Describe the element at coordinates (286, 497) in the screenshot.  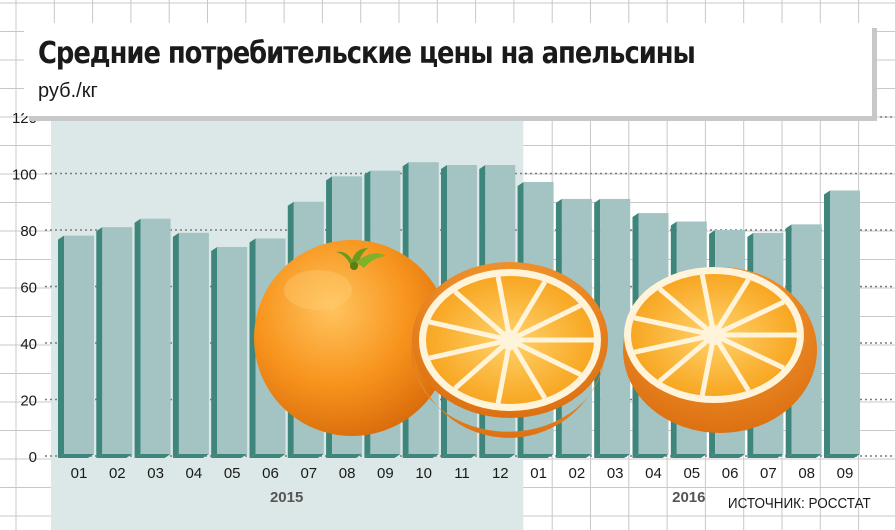
I see `year-label: 2015` at that location.